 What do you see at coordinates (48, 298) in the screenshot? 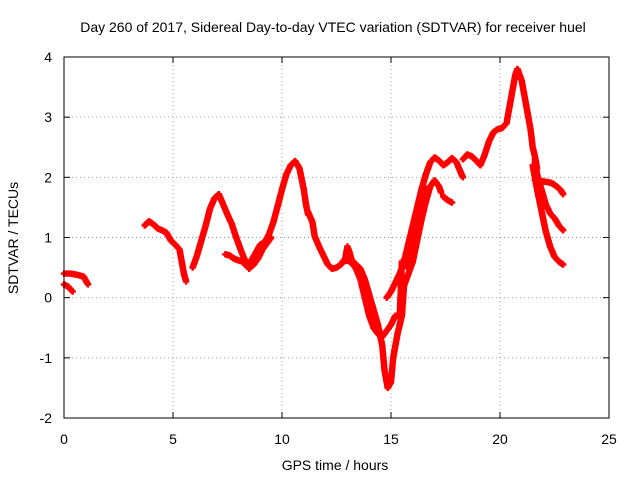
I see `y-tick-label: 0` at bounding box center [48, 298].